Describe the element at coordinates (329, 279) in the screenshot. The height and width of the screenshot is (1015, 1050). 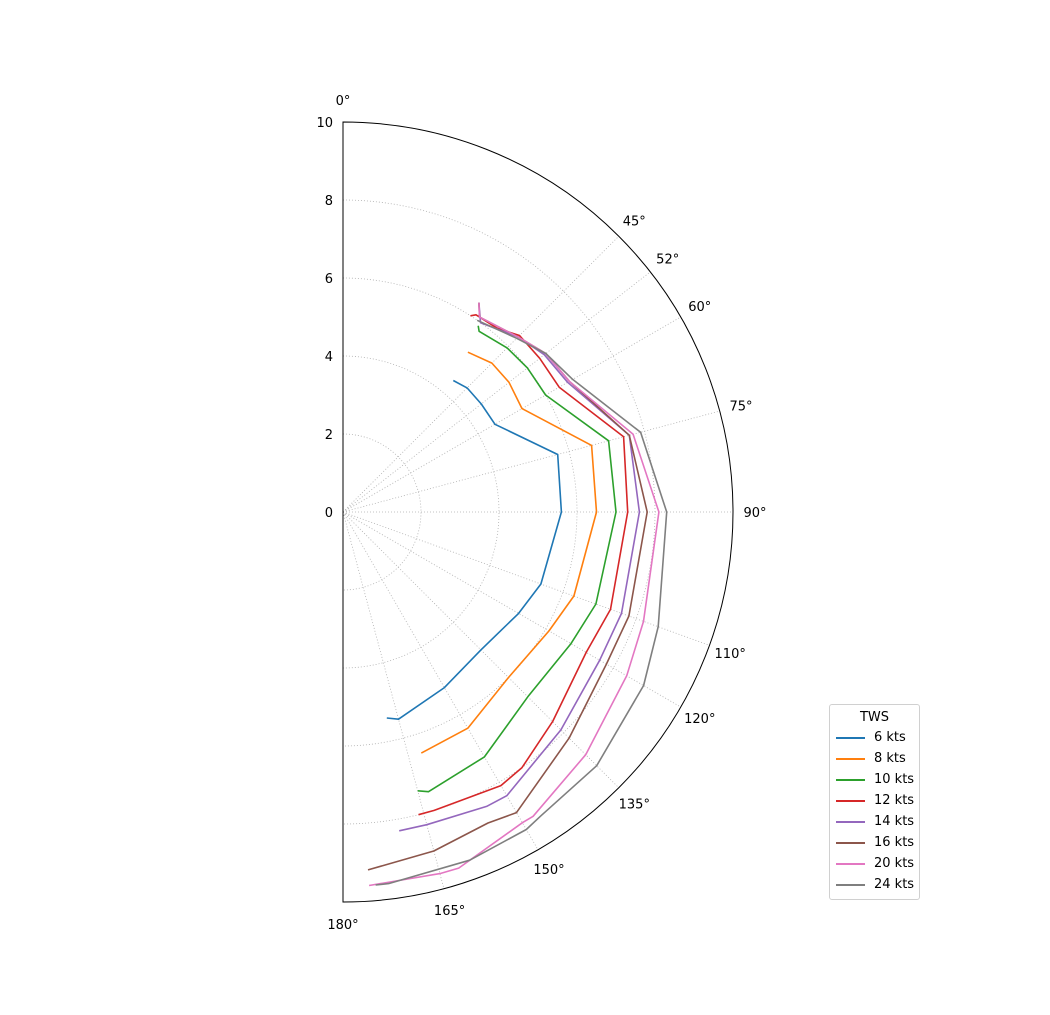
I see `radial-tick-label: 6` at that location.